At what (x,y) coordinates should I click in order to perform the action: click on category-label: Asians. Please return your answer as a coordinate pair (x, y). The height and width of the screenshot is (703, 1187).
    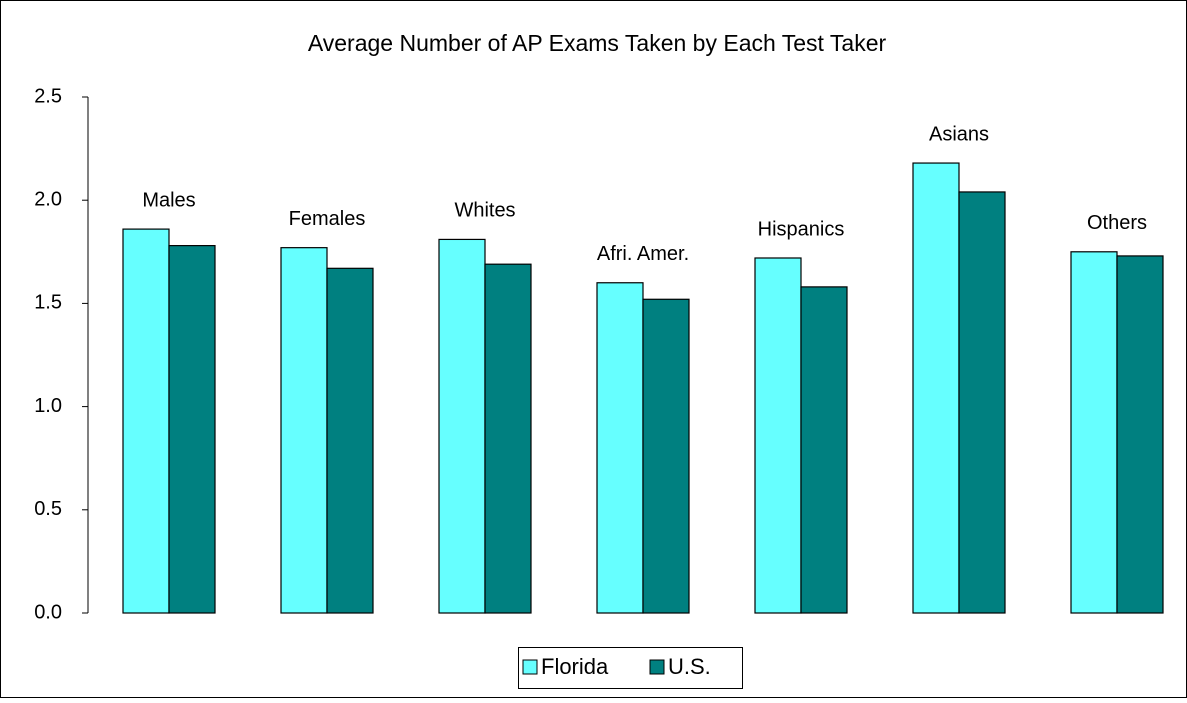
    Looking at the image, I should click on (959, 134).